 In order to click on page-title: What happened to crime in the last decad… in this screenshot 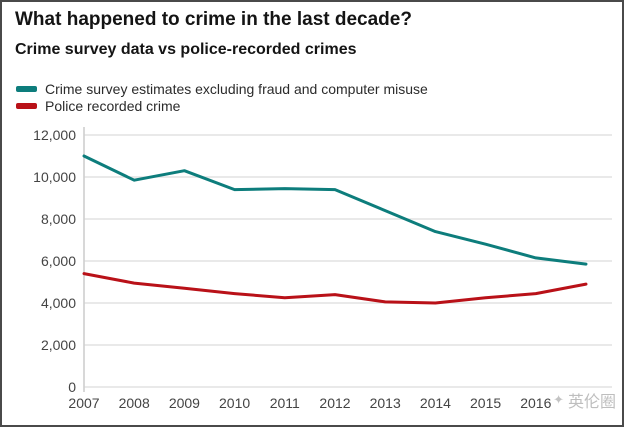, I will do `click(213, 19)`.